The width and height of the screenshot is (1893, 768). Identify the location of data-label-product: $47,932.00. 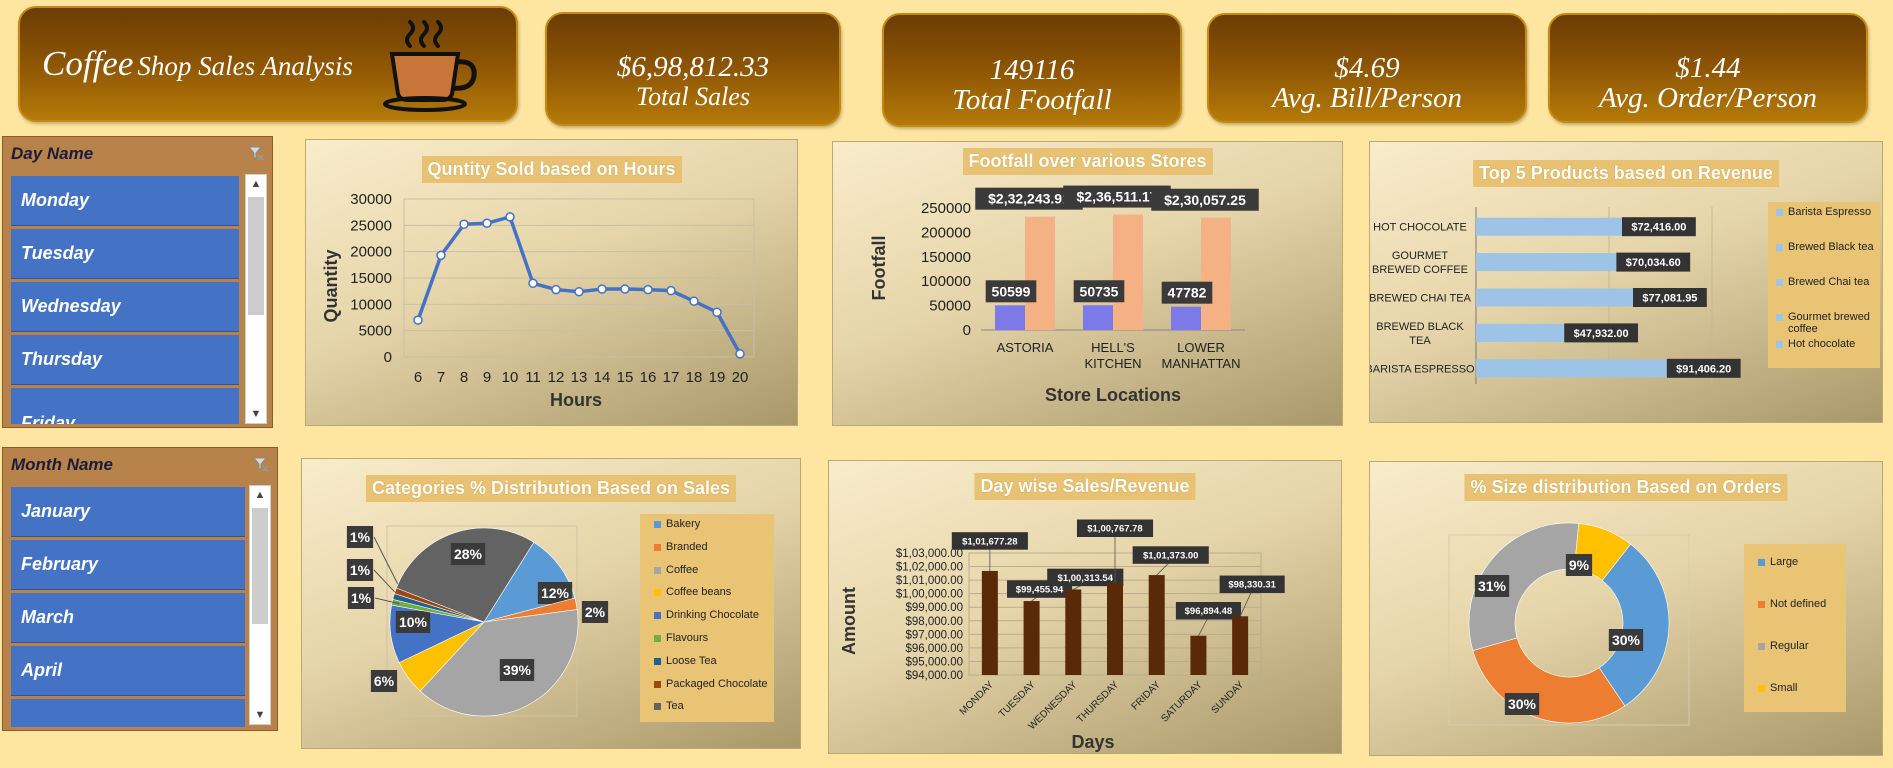
(1601, 334).